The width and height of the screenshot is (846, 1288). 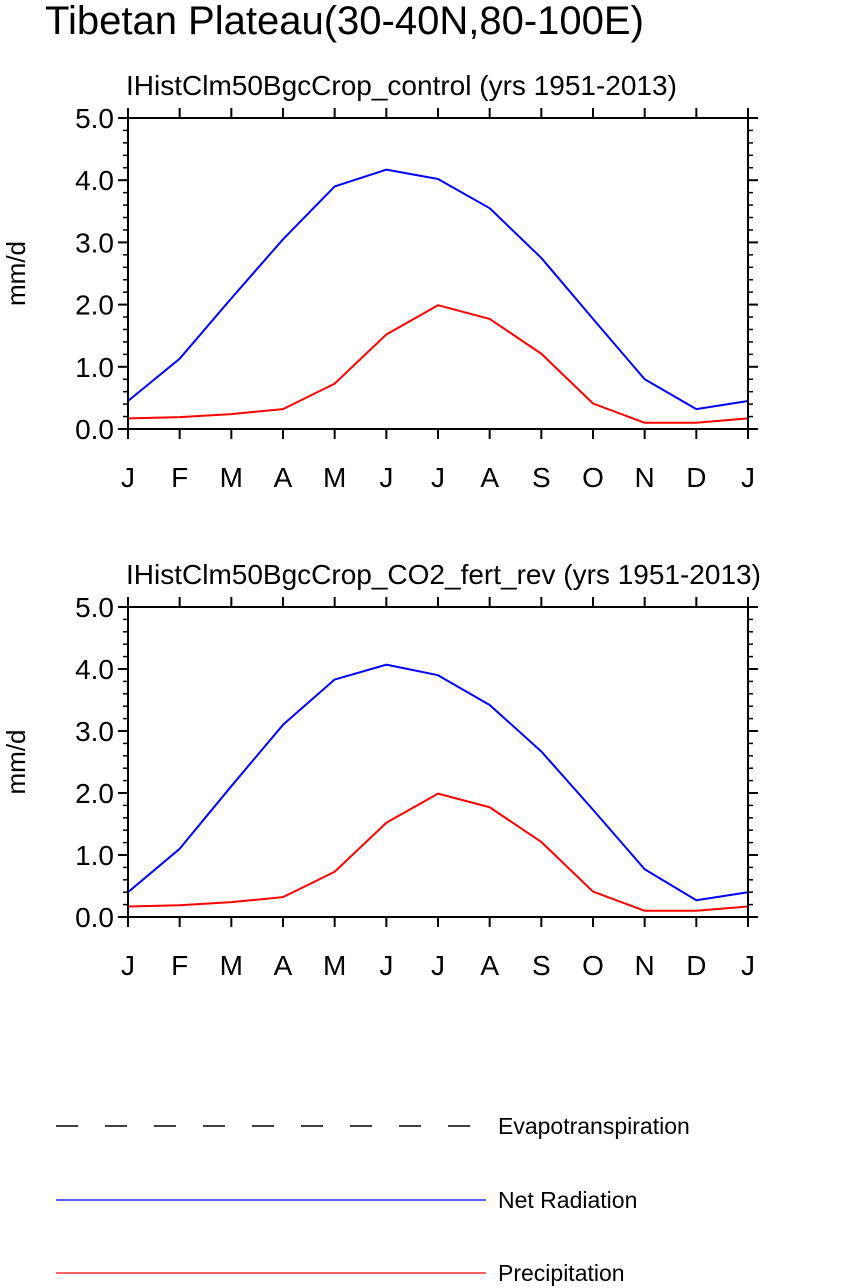 I want to click on legend-item-net-radiation: Net Radiation, so click(x=346, y=1200).